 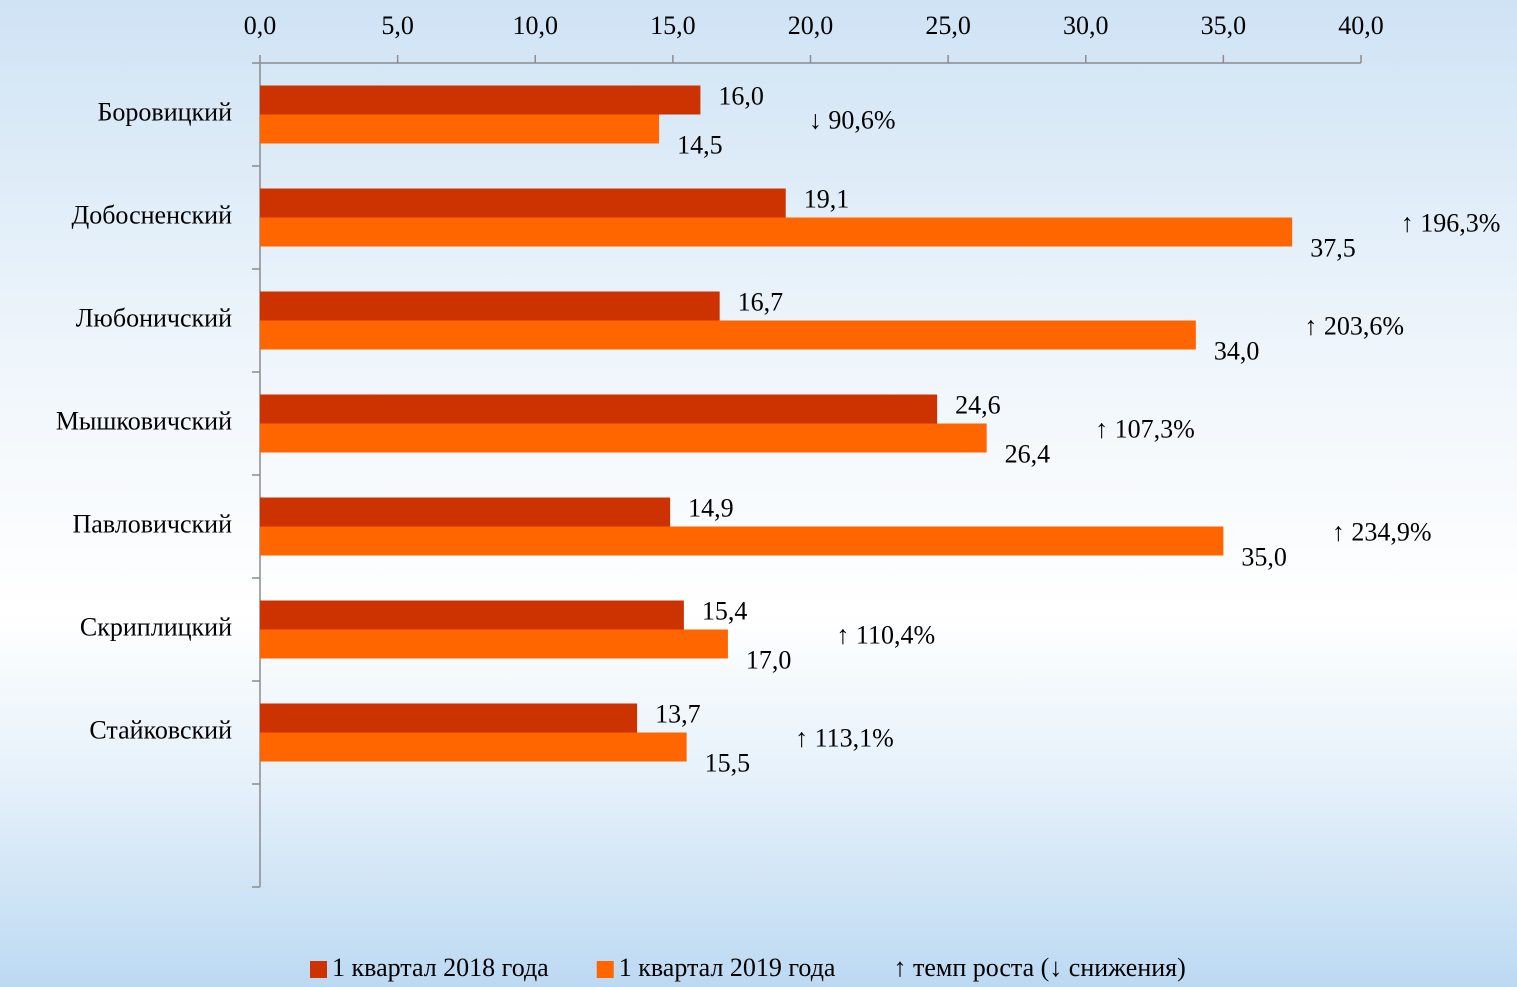 What do you see at coordinates (536, 25) in the screenshot?
I see `x-tick-label: 10,0` at bounding box center [536, 25].